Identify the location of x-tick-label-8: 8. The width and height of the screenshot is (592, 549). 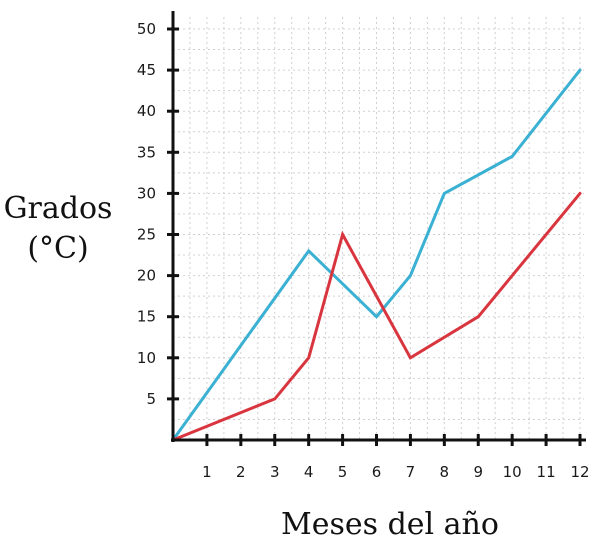
(445, 472).